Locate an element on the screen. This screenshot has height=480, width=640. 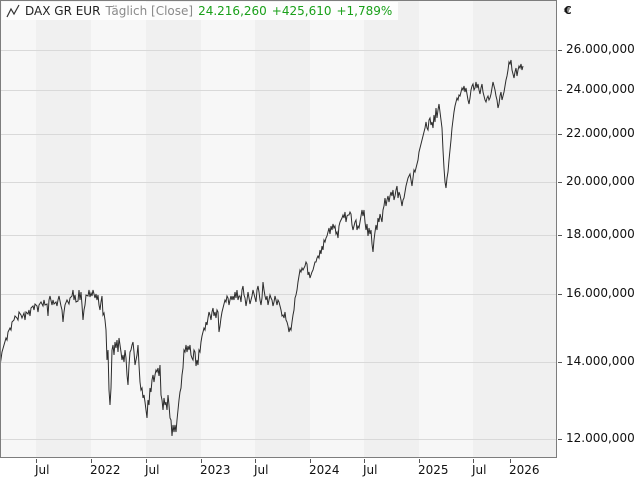
x-axis-label: 2023 is located at coordinates (215, 470).